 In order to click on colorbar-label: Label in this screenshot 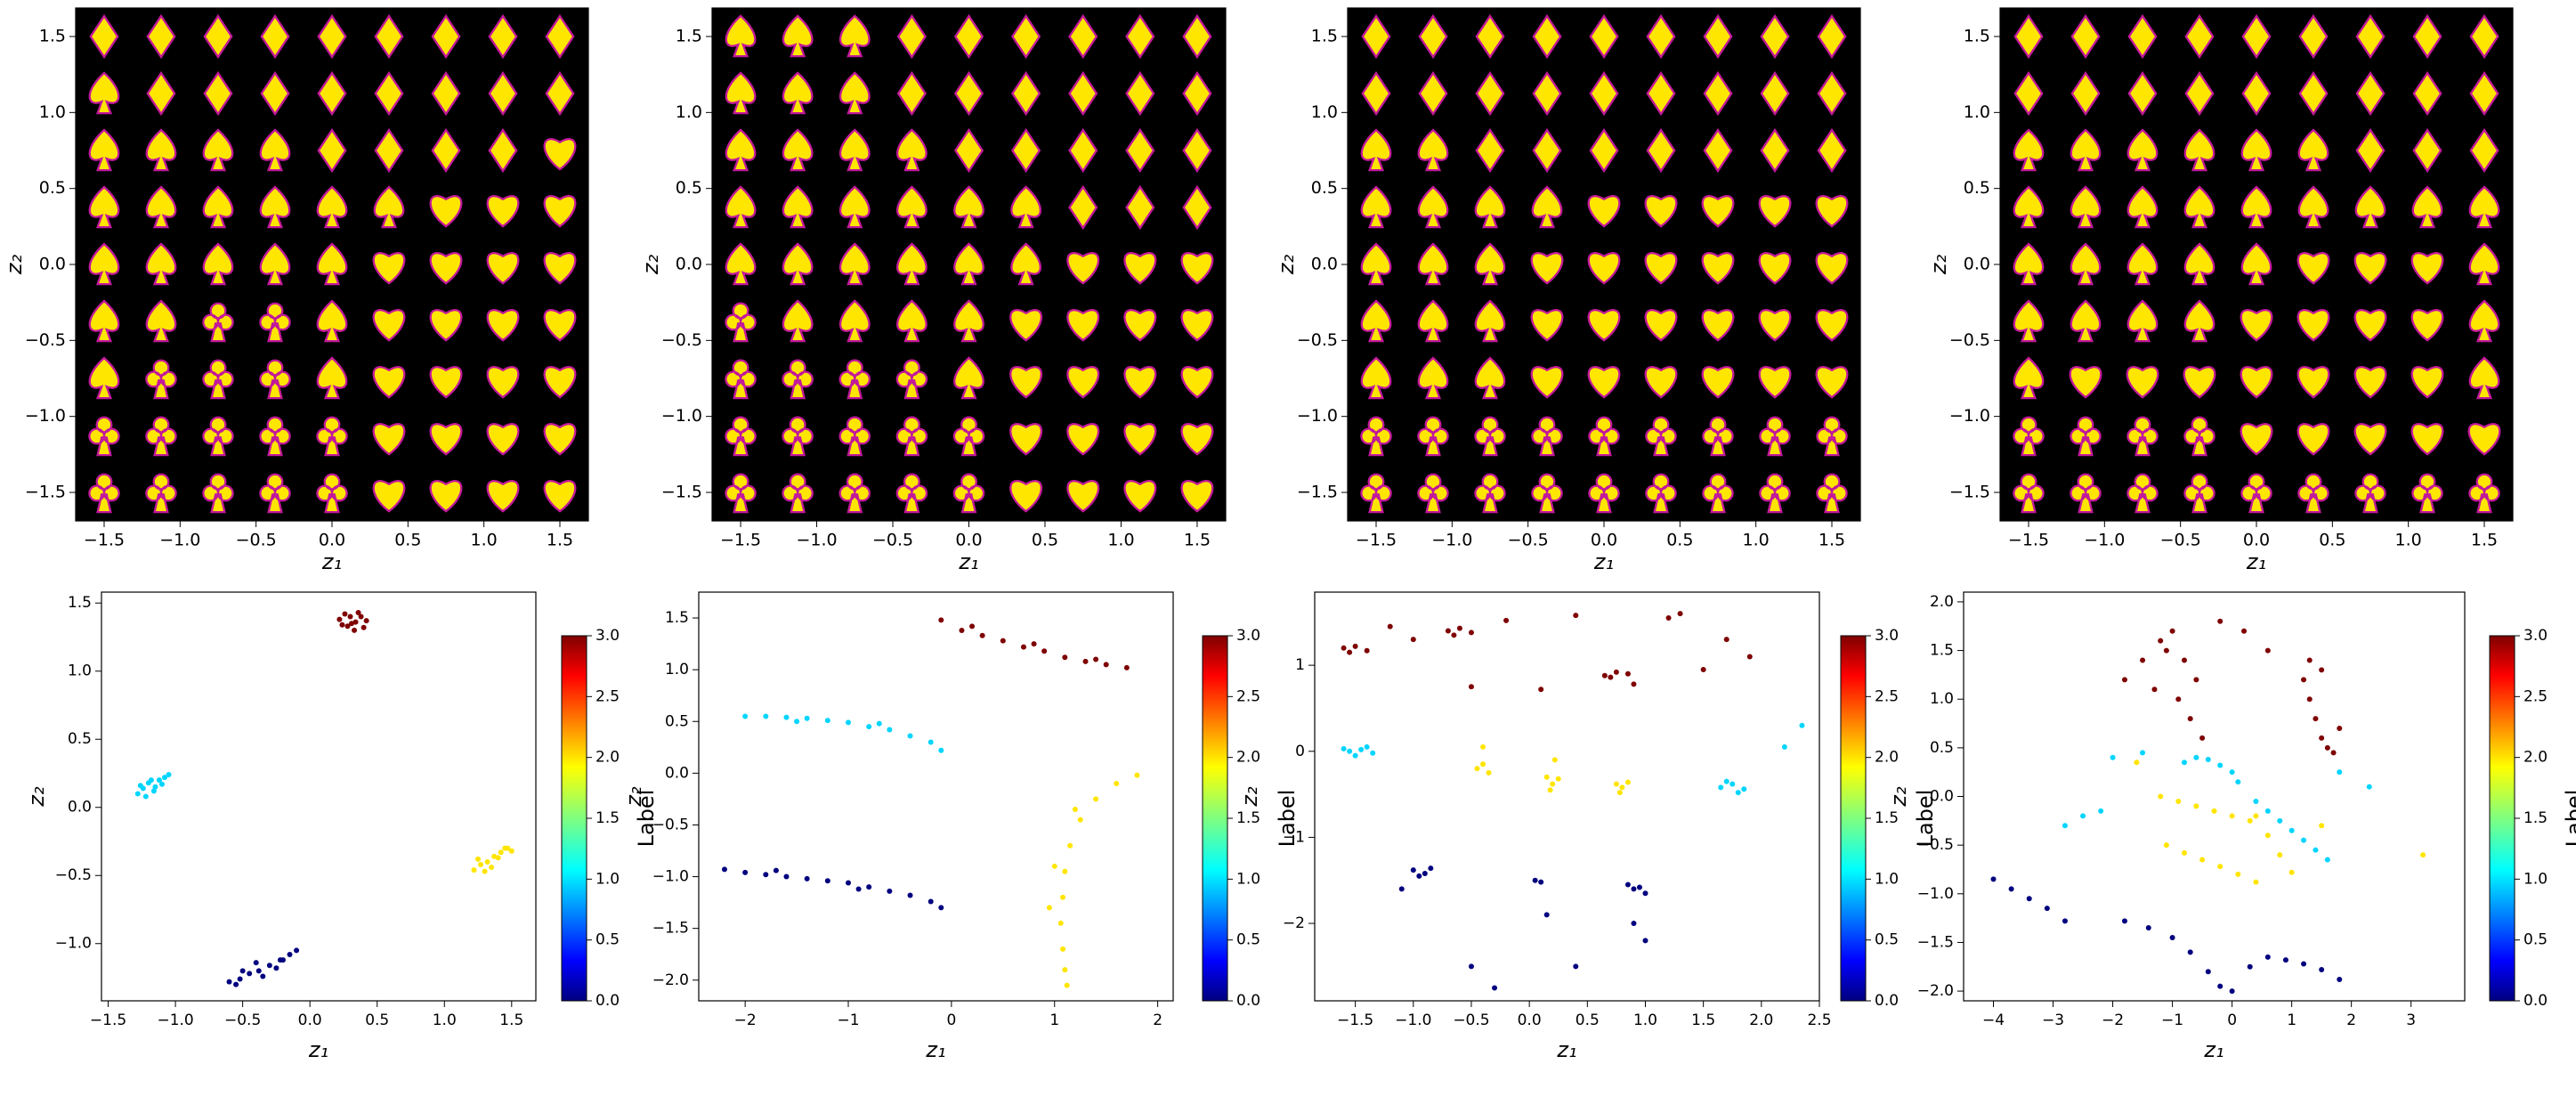, I will do `click(2569, 819)`.